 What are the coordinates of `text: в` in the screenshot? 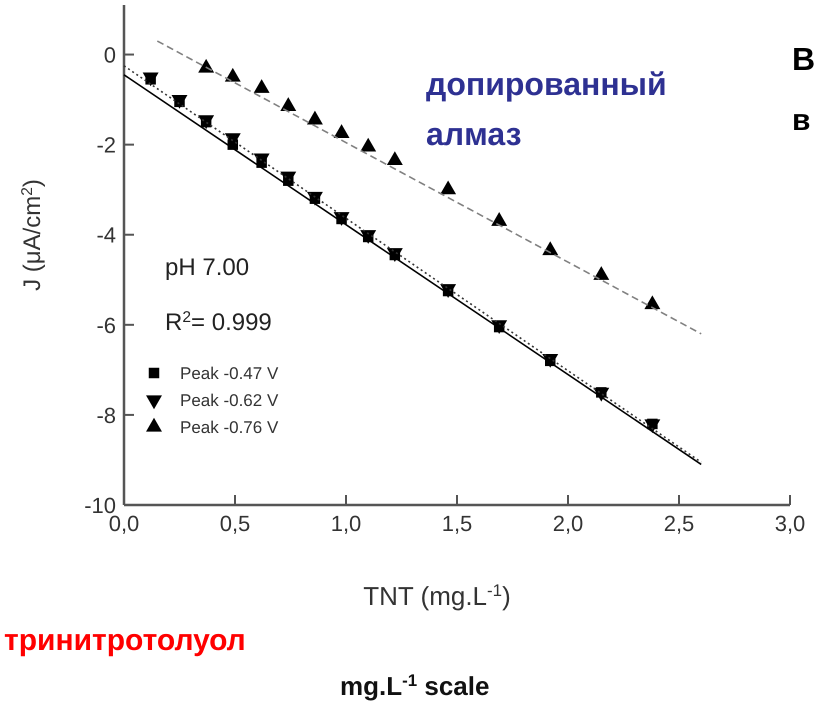 It's located at (801, 120).